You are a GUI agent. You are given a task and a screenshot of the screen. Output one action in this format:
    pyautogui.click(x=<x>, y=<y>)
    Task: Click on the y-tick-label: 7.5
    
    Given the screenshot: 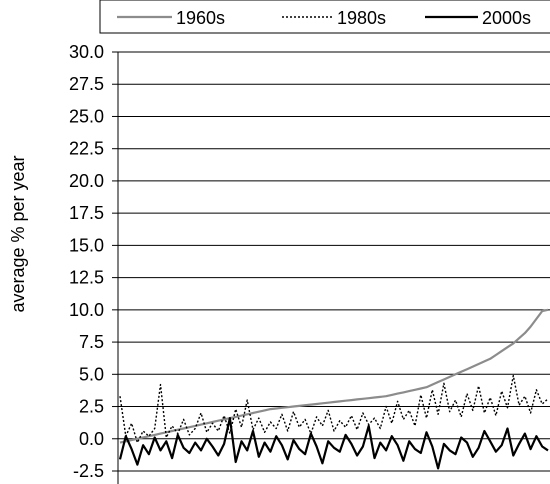 What is the action you would take?
    pyautogui.click(x=91, y=342)
    